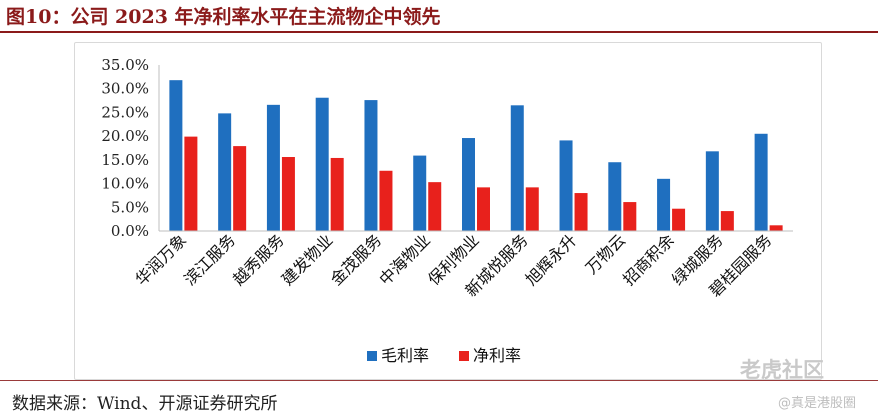  Describe the element at coordinates (209, 259) in the screenshot. I see `x-category-label: 滨江服务` at that location.